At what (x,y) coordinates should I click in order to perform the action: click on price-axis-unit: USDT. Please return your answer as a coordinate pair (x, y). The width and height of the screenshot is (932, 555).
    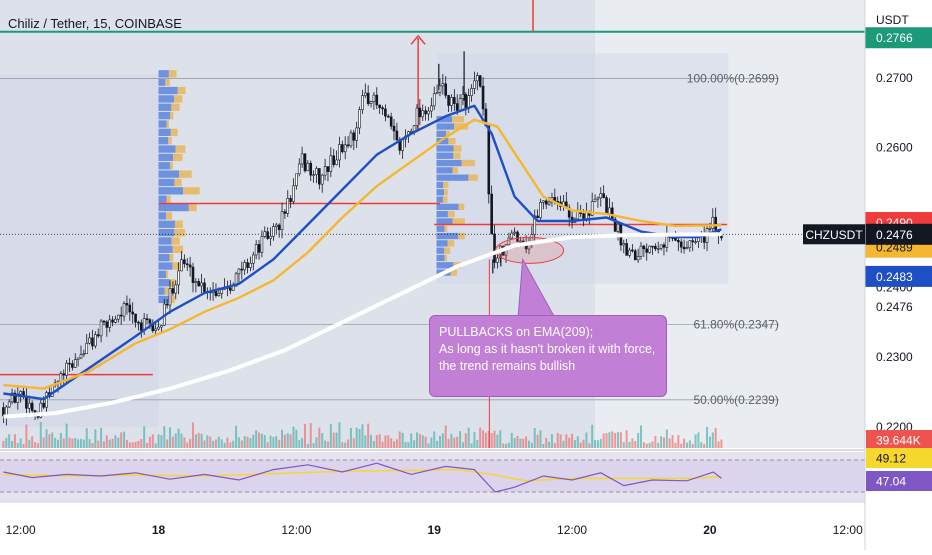
    Looking at the image, I should click on (892, 20).